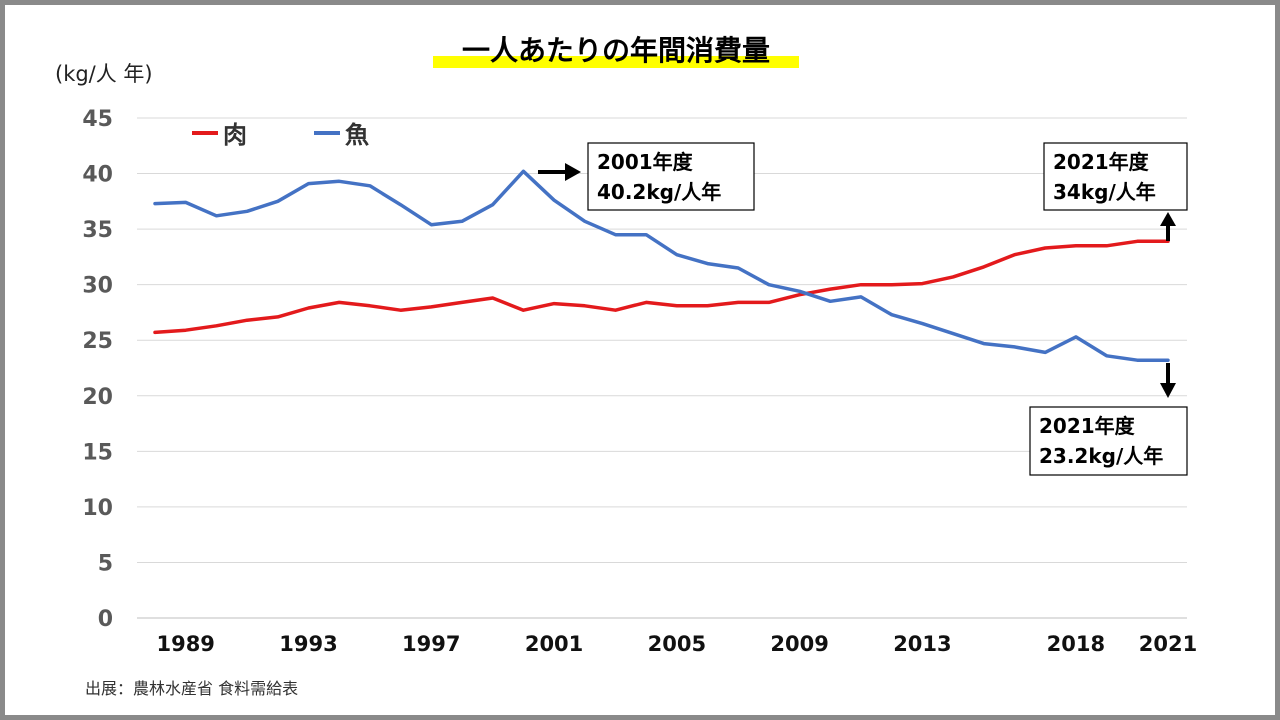 The width and height of the screenshot is (1280, 720). I want to click on annotation-2001-peak: 2001年度 40.2kg/人年, so click(646, 176).